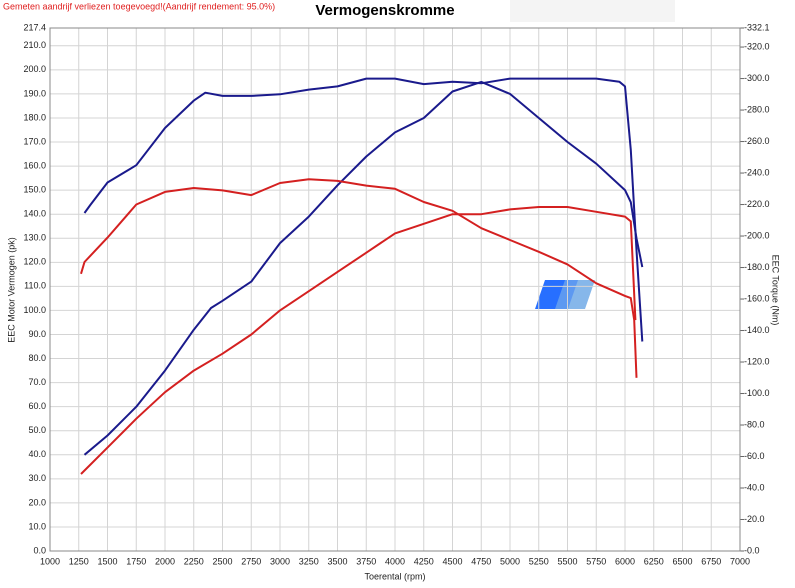 Image resolution: width=795 pixels, height=588 pixels. Describe the element at coordinates (754, 487) in the screenshot. I see `y2-tick-label: -40.0` at that location.